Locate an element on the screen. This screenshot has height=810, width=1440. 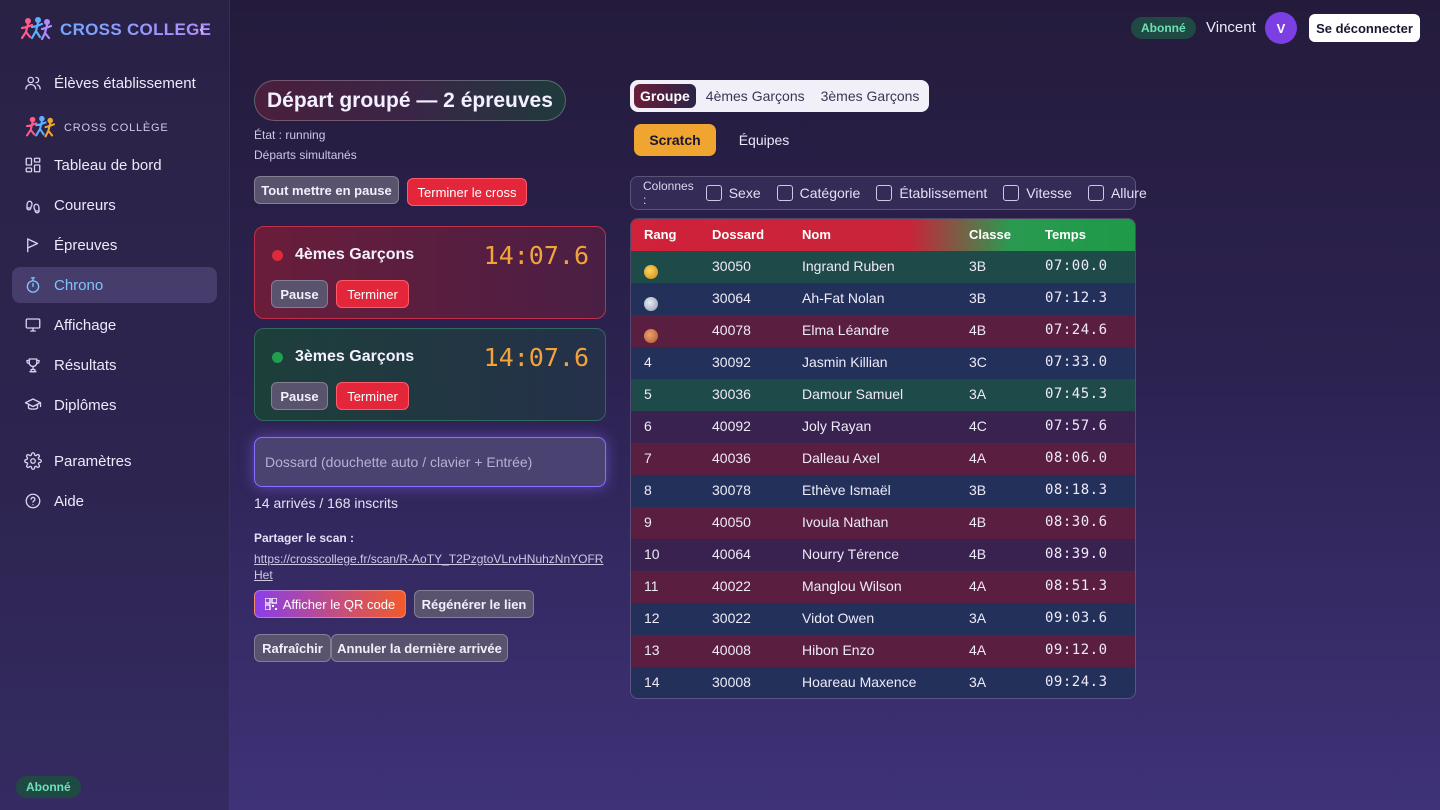
subscription-badge: Abonné is located at coordinates (48, 787).